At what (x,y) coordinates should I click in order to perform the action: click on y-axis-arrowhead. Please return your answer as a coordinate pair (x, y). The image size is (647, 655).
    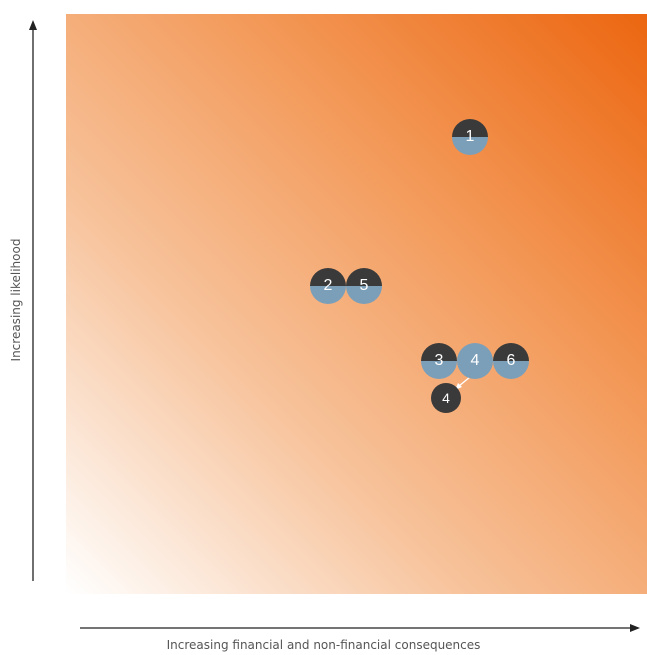
    Looking at the image, I should click on (33, 25).